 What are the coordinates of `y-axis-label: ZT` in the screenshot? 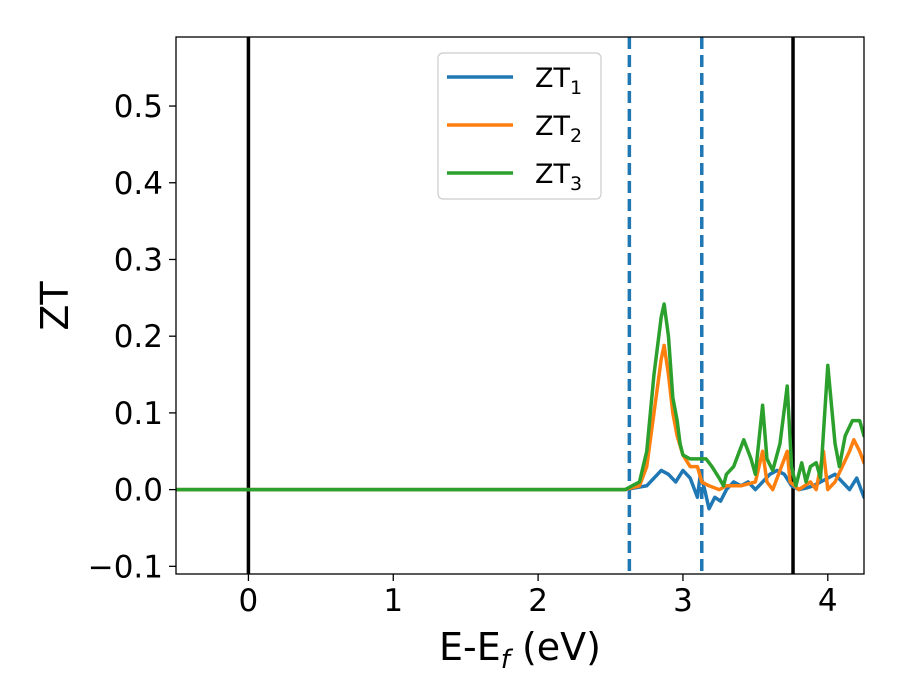 It's located at (55, 306).